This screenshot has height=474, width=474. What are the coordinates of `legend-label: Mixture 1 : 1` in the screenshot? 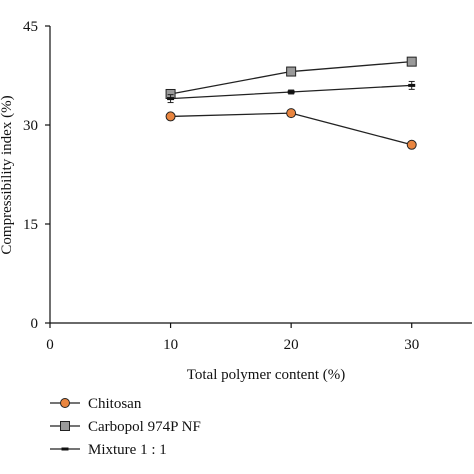 It's located at (127, 450).